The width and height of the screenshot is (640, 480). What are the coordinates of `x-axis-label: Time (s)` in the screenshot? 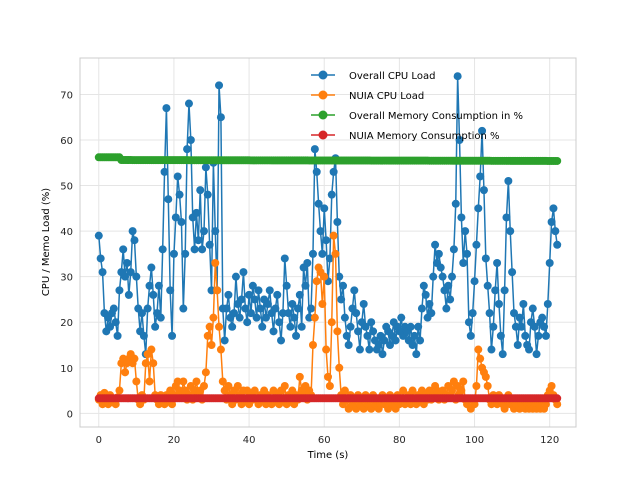 It's located at (328, 455).